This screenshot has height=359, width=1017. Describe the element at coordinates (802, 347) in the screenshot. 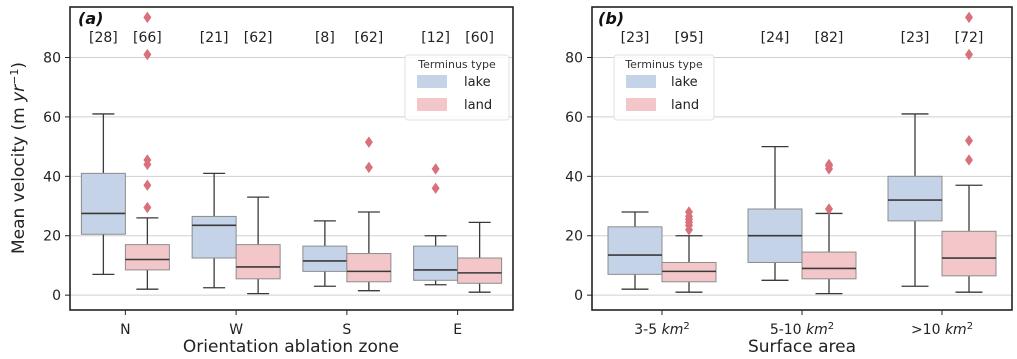

I see `panel-b-x-label: Surface area` at that location.